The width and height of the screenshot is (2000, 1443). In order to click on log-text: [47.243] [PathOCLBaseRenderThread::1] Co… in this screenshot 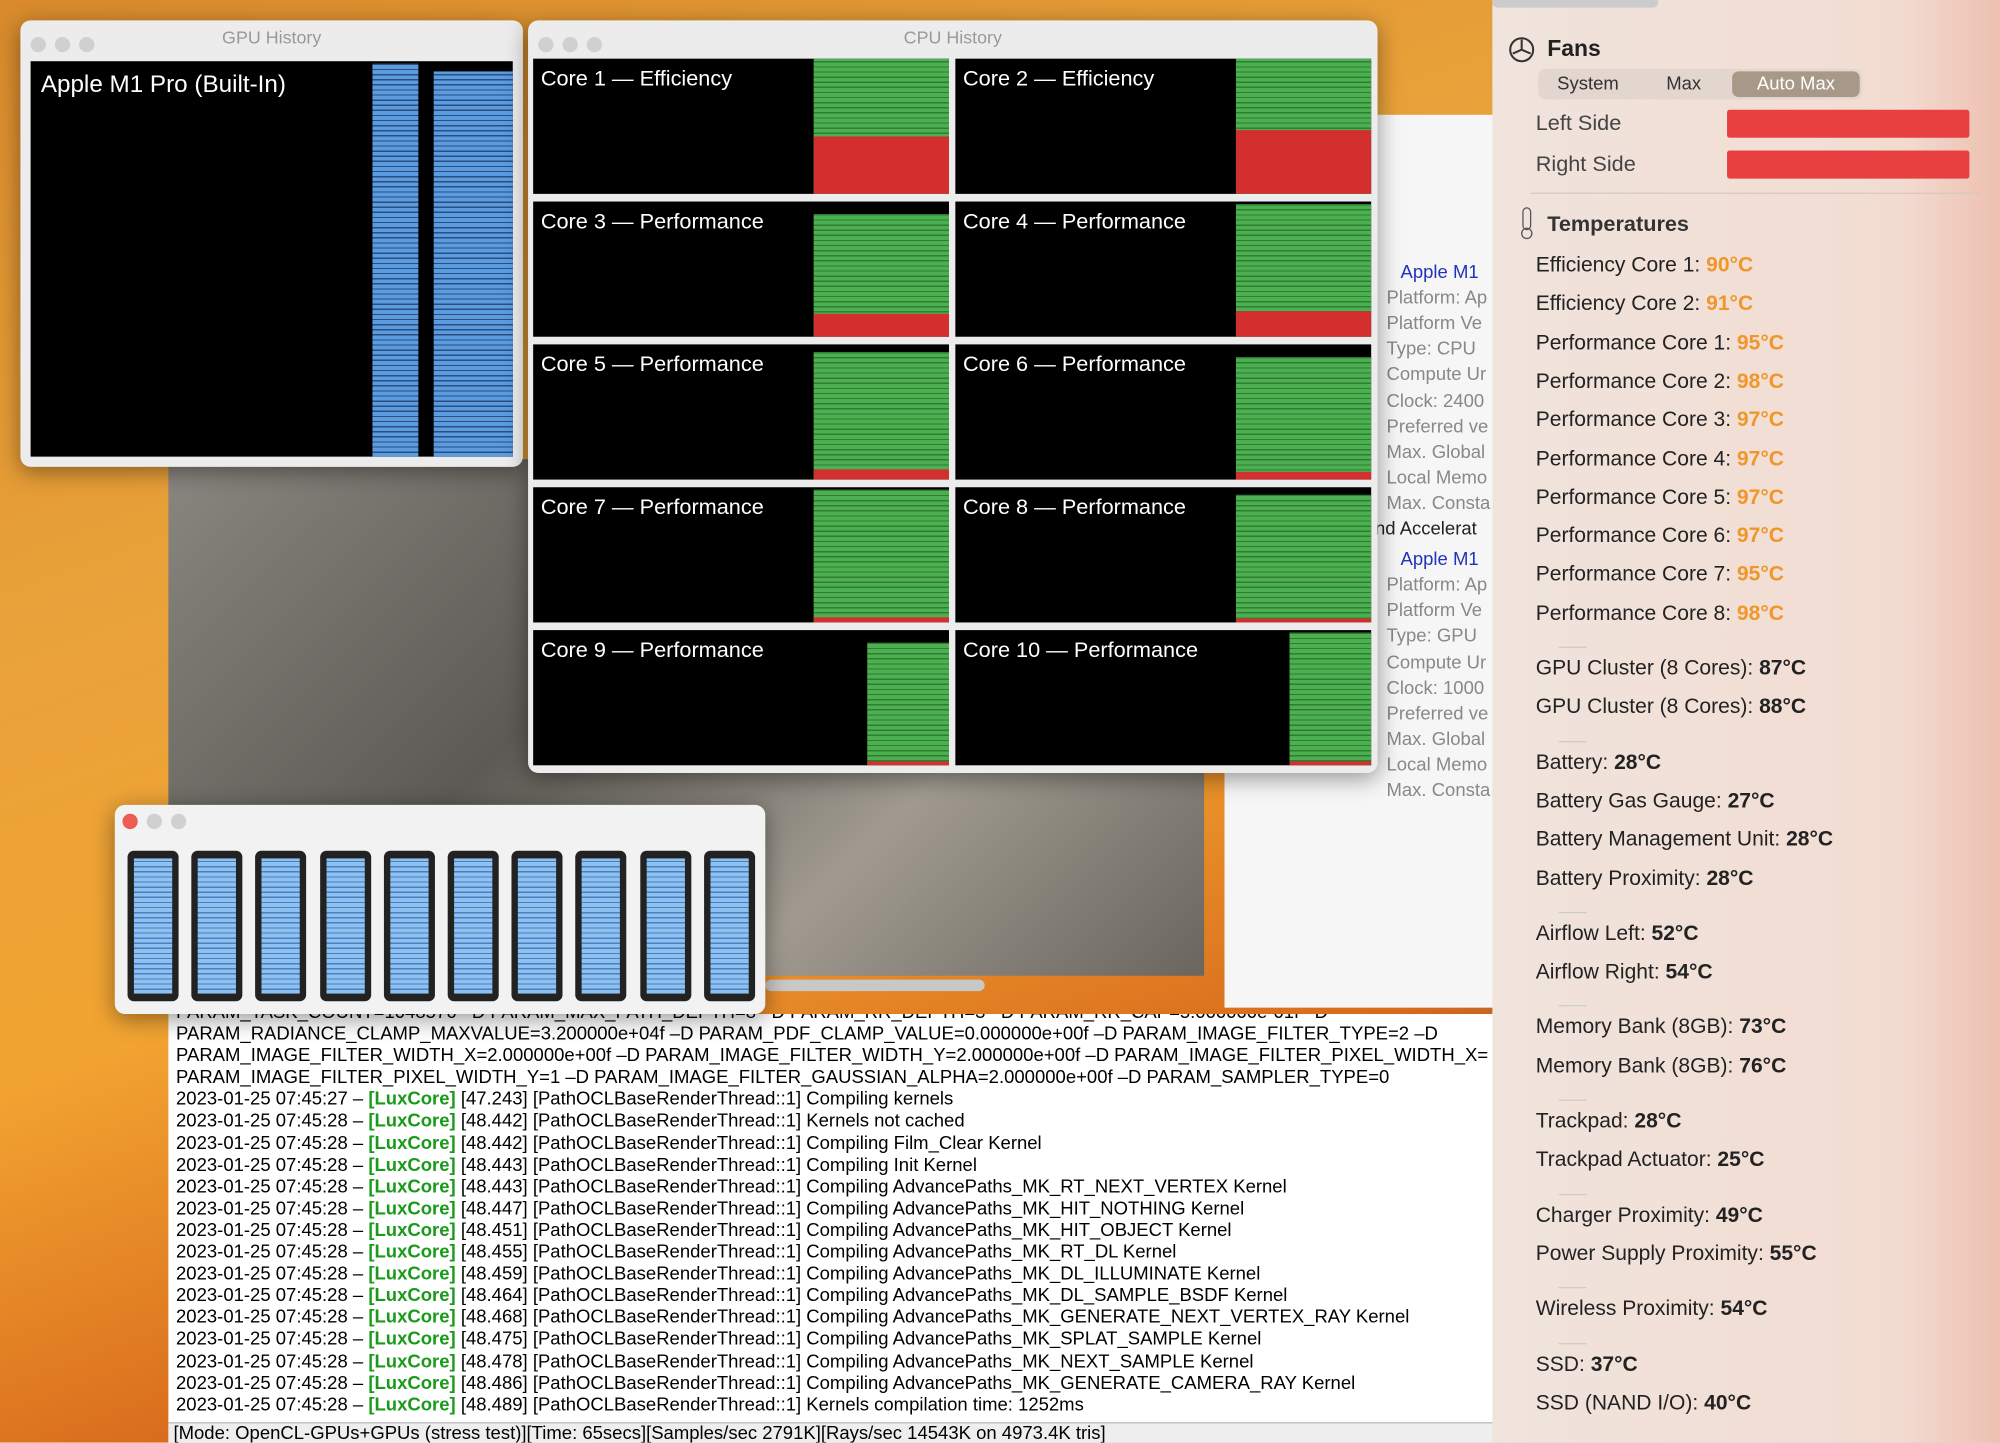, I will do `click(707, 1100)`.